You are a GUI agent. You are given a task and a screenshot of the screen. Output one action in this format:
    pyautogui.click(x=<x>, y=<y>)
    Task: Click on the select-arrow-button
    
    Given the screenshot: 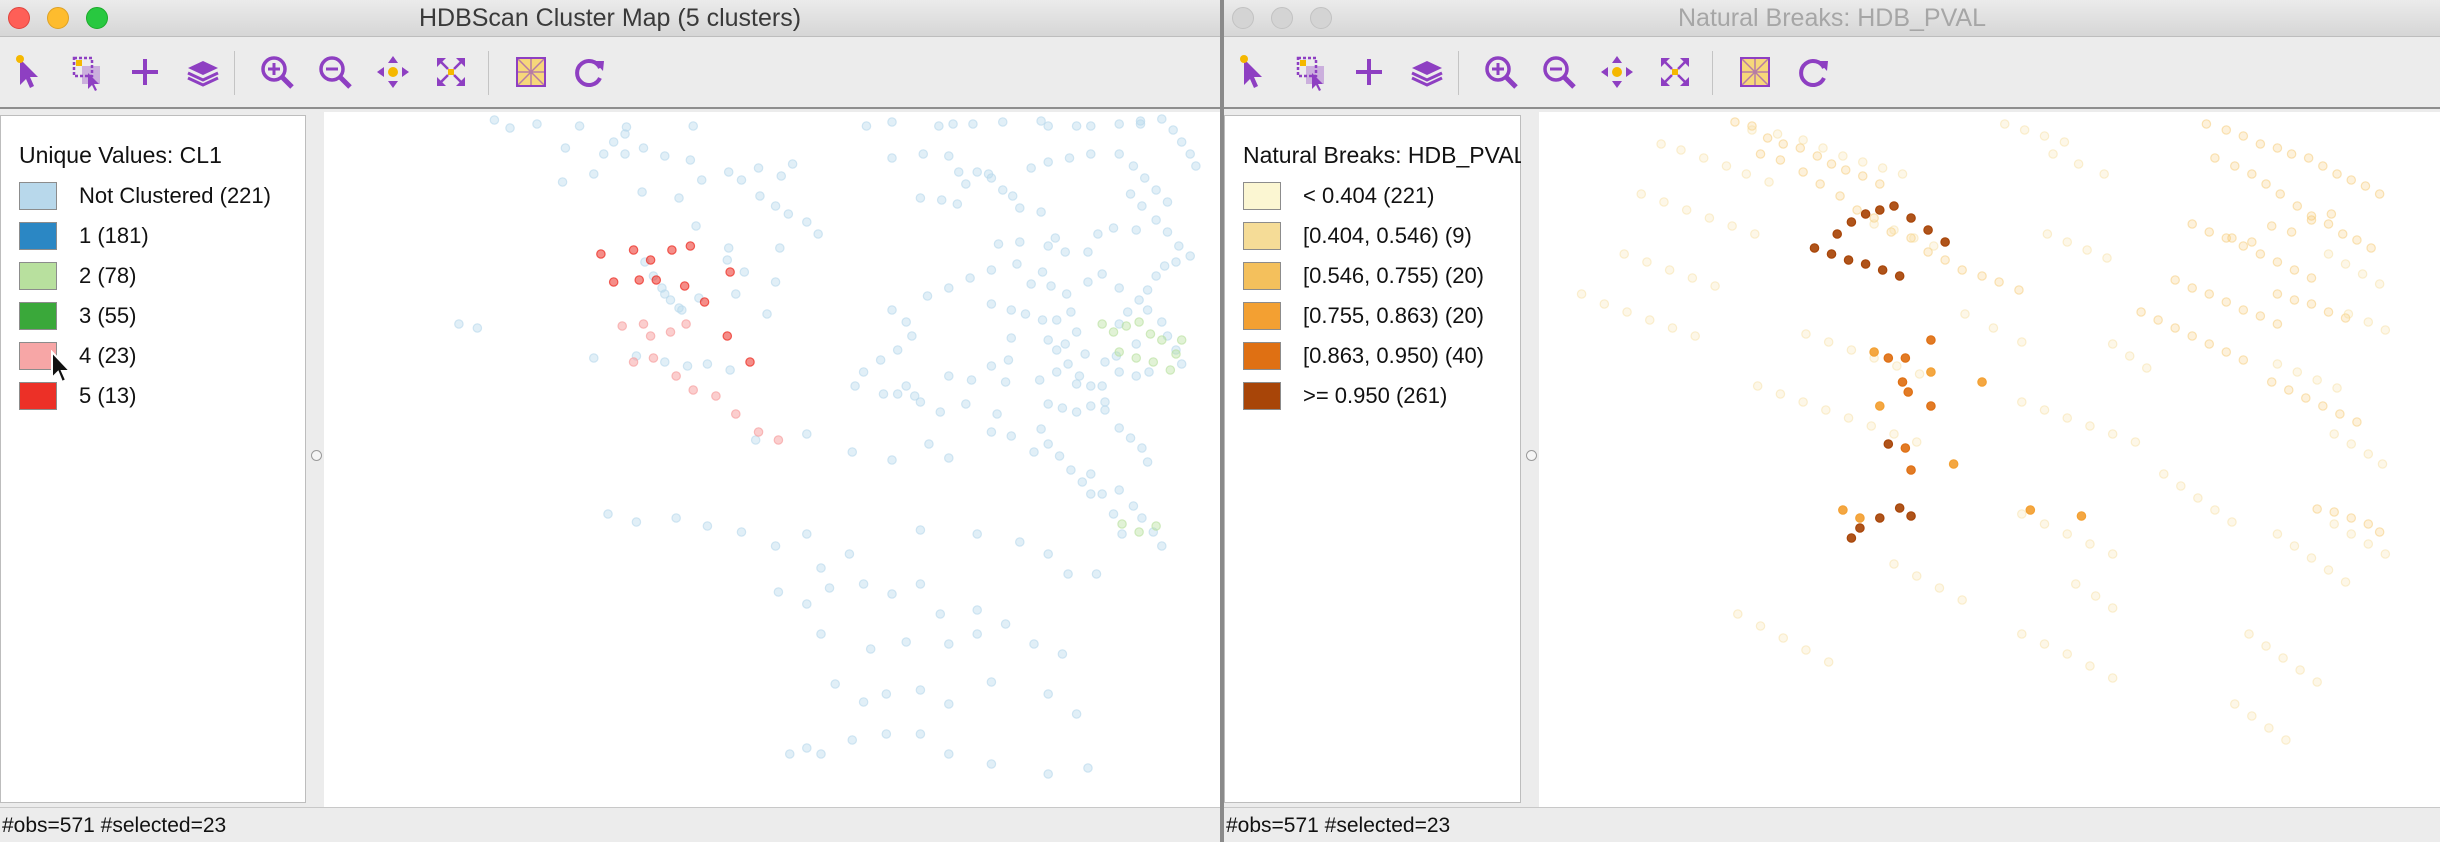 What is the action you would take?
    pyautogui.click(x=29, y=72)
    